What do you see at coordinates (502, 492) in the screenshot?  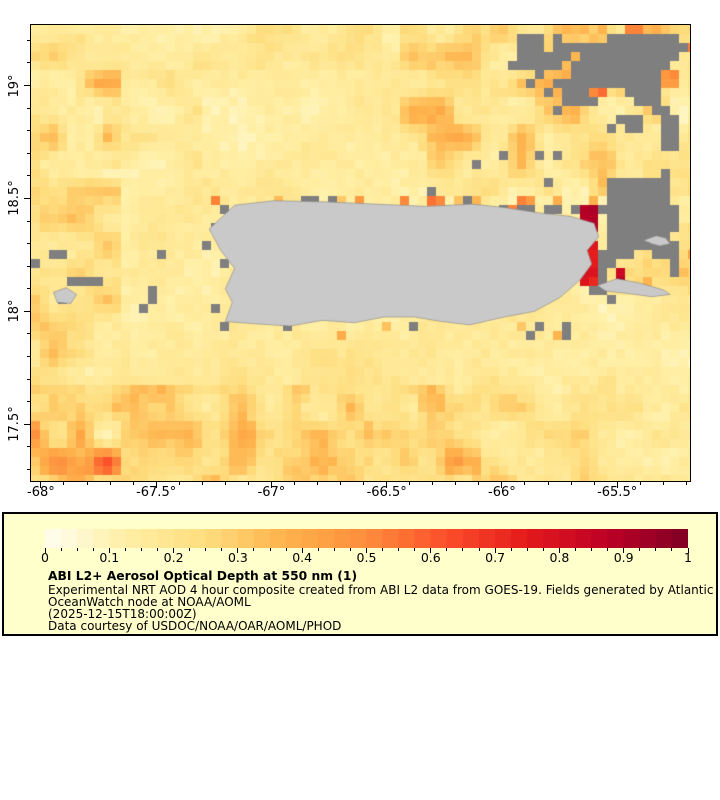 I see `x-tick-label-4: -66°` at bounding box center [502, 492].